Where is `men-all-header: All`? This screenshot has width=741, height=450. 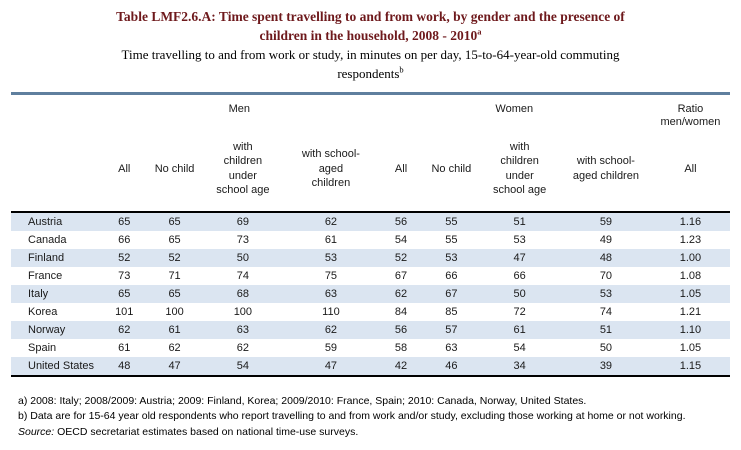
men-all-header: All is located at coordinates (124, 172).